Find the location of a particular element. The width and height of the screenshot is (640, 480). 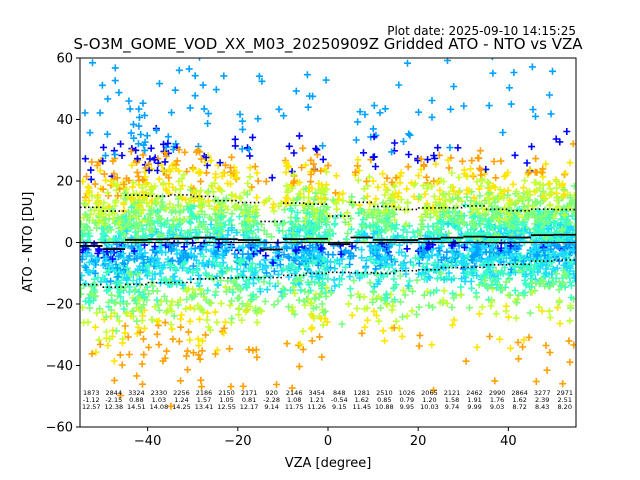

x-axis-label: VZA [degree] is located at coordinates (328, 463).